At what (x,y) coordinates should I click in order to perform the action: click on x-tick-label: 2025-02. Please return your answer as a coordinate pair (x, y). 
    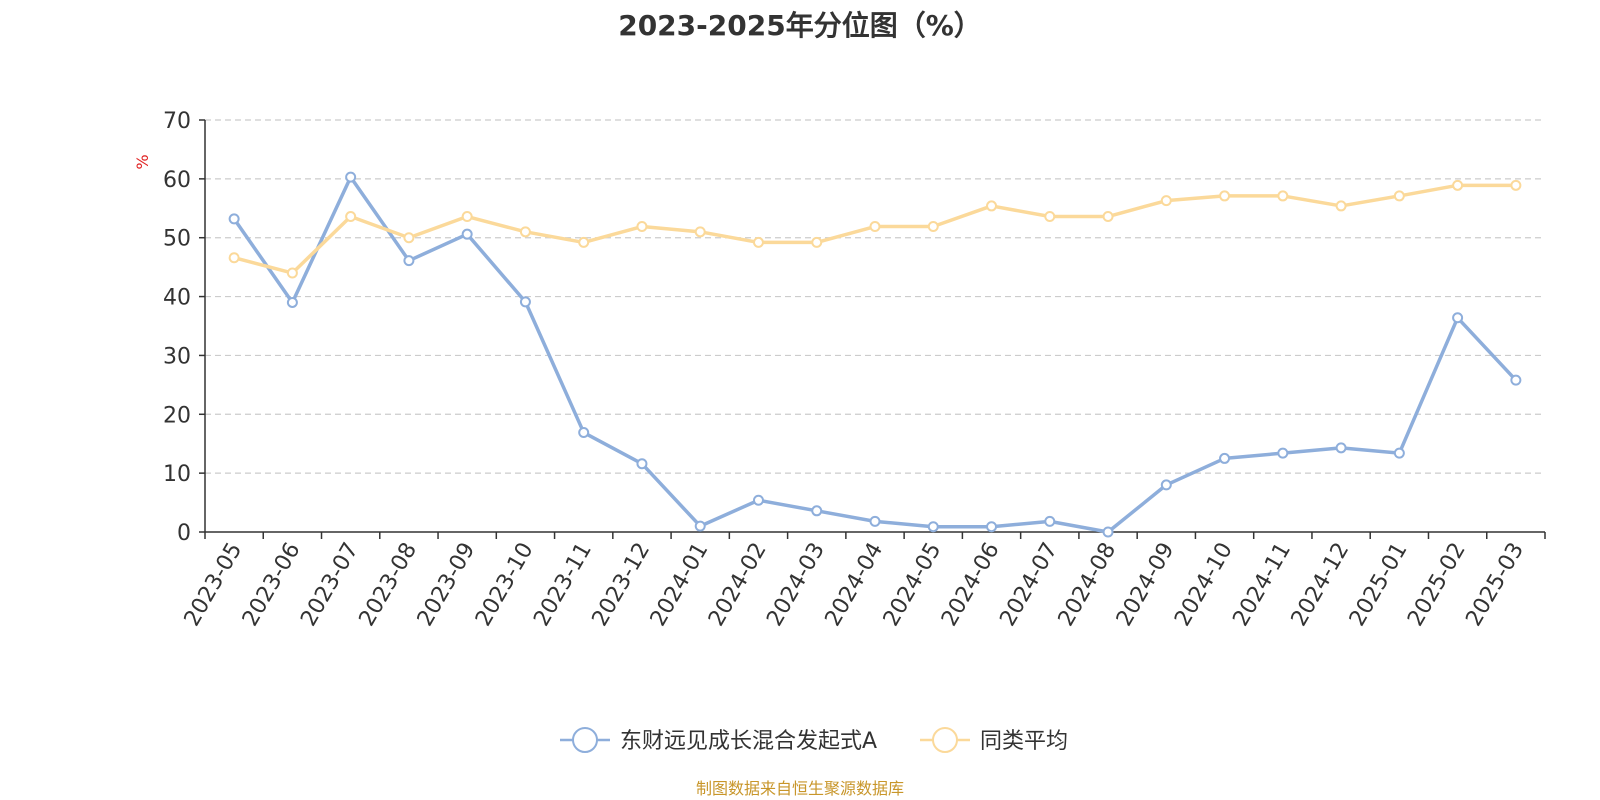
    Looking at the image, I should click on (1437, 585).